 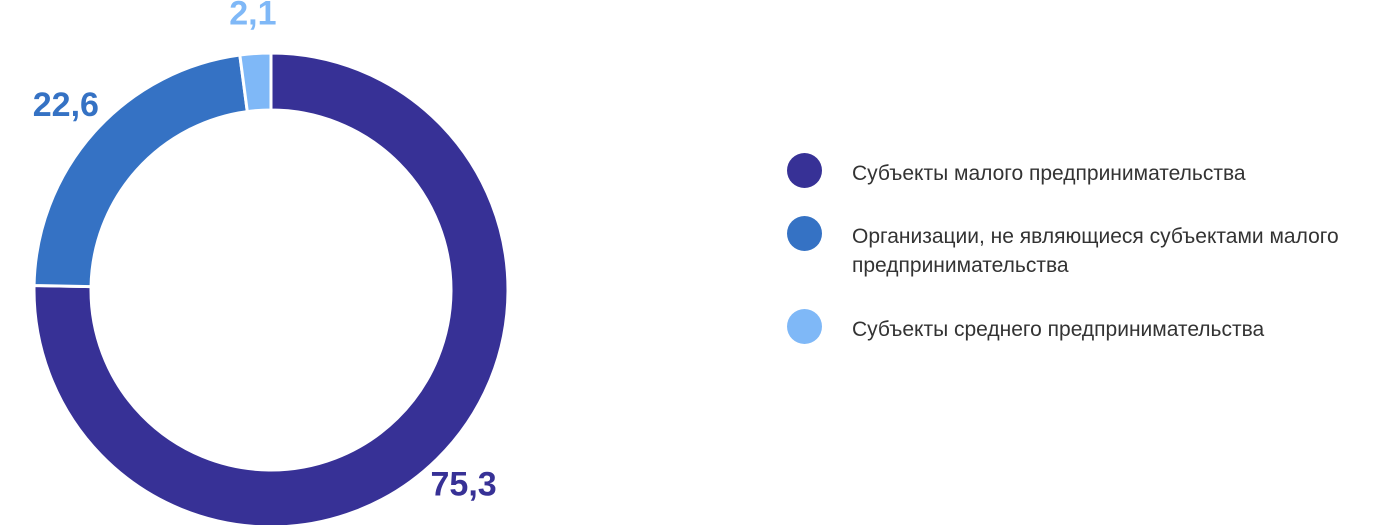 What do you see at coordinates (255, 82) in the screenshot?
I see `donut-slice` at bounding box center [255, 82].